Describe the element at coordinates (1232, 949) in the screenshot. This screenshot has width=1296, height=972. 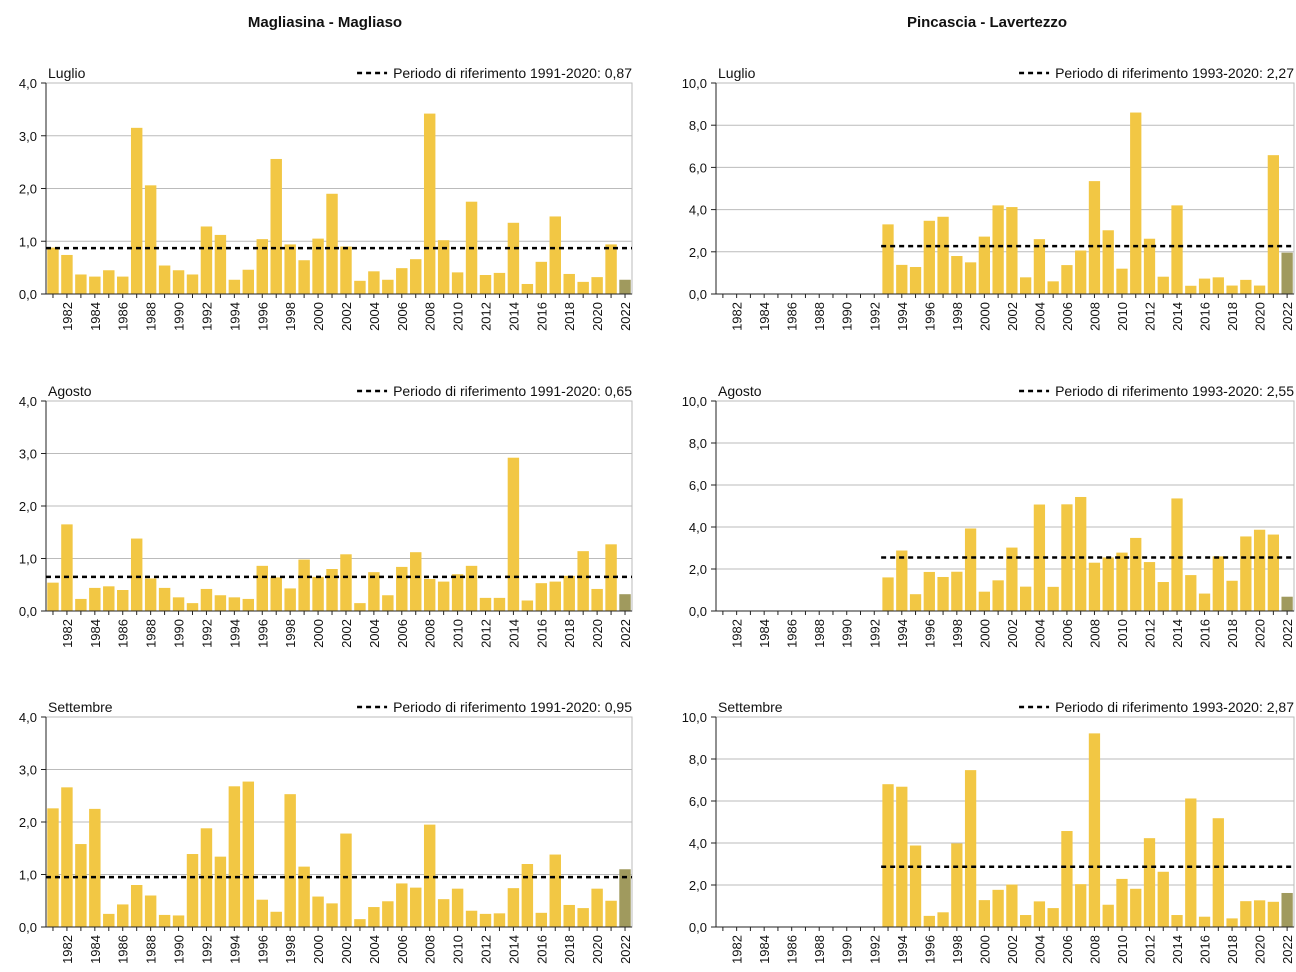
I see `x-tick-label: 2018` at that location.